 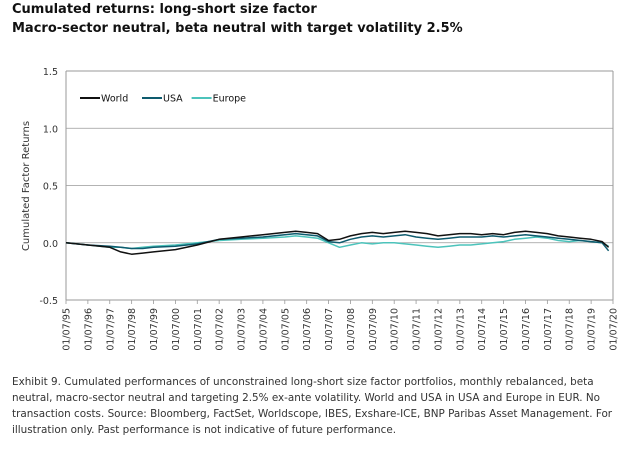 I want to click on x-tick-label: 01/07/01, so click(x=198, y=329).